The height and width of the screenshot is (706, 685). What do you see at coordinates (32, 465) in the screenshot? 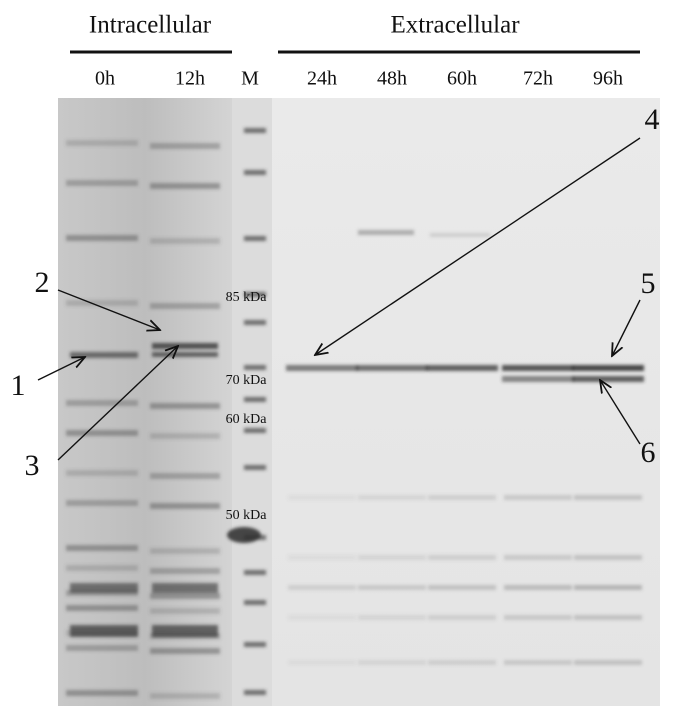
I see `arrow-number: 3` at bounding box center [32, 465].